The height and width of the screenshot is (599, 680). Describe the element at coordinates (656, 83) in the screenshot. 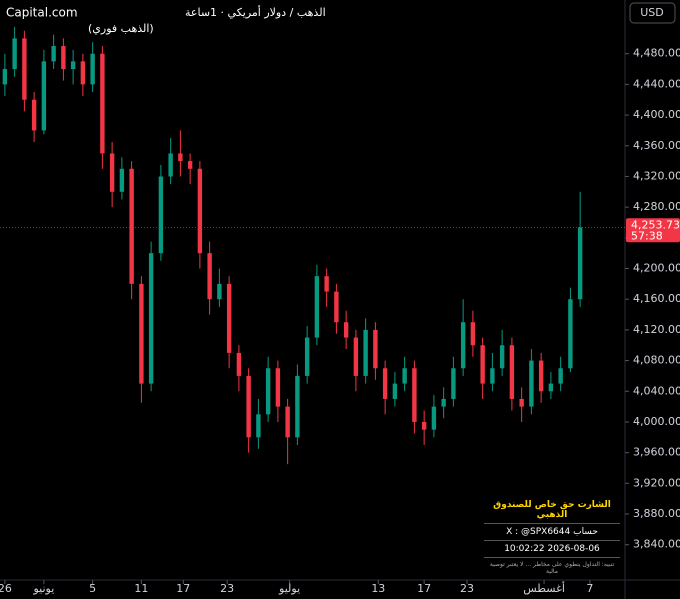

I see `y-tick-label: 4,440.00` at that location.